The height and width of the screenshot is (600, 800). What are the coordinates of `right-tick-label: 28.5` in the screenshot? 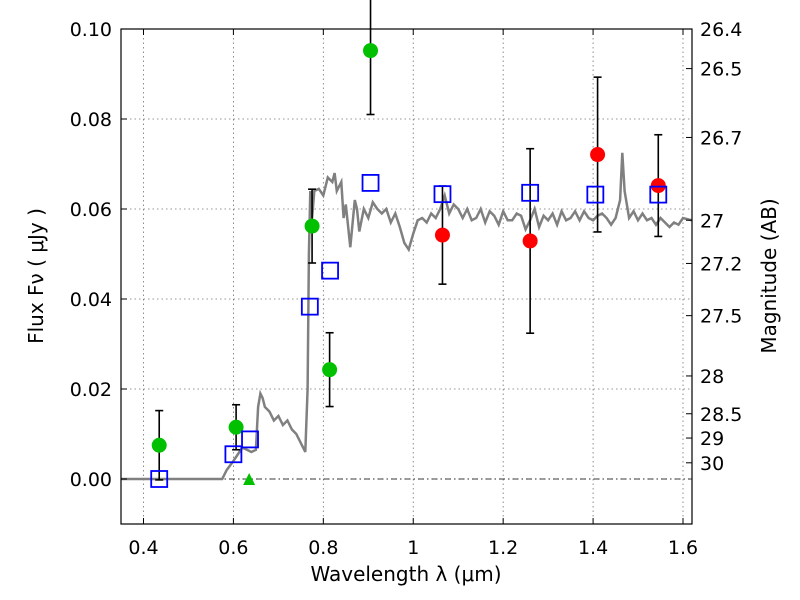 It's located at (721, 415).